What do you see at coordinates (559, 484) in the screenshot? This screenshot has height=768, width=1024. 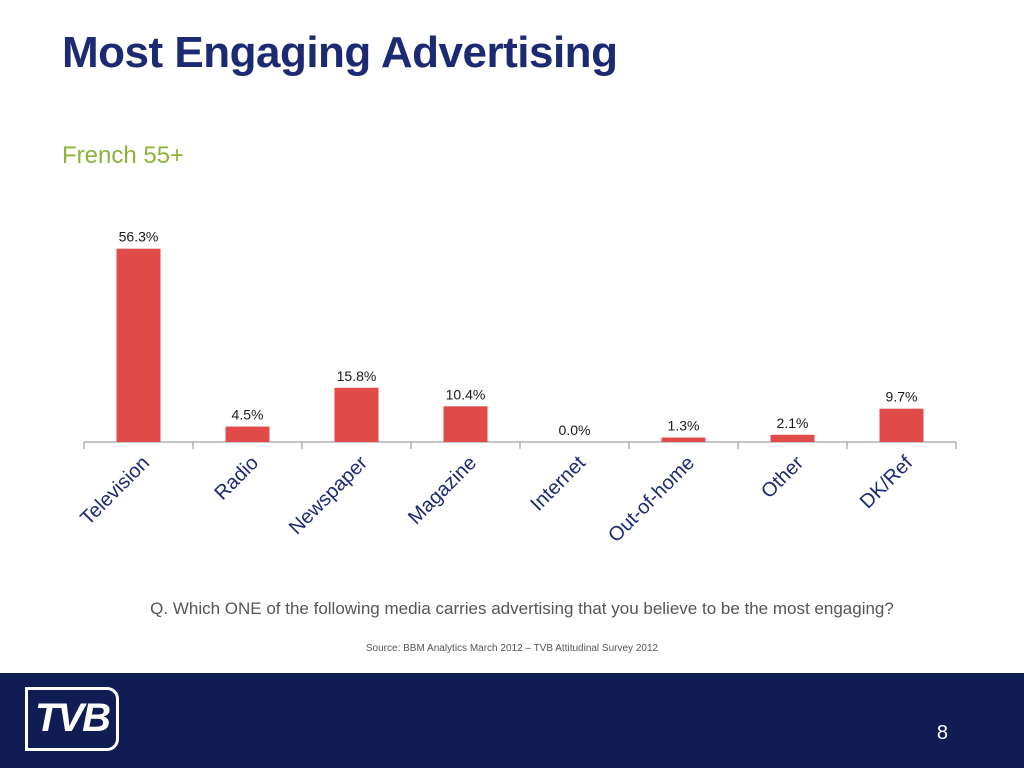 I see `category-label: Internet` at bounding box center [559, 484].